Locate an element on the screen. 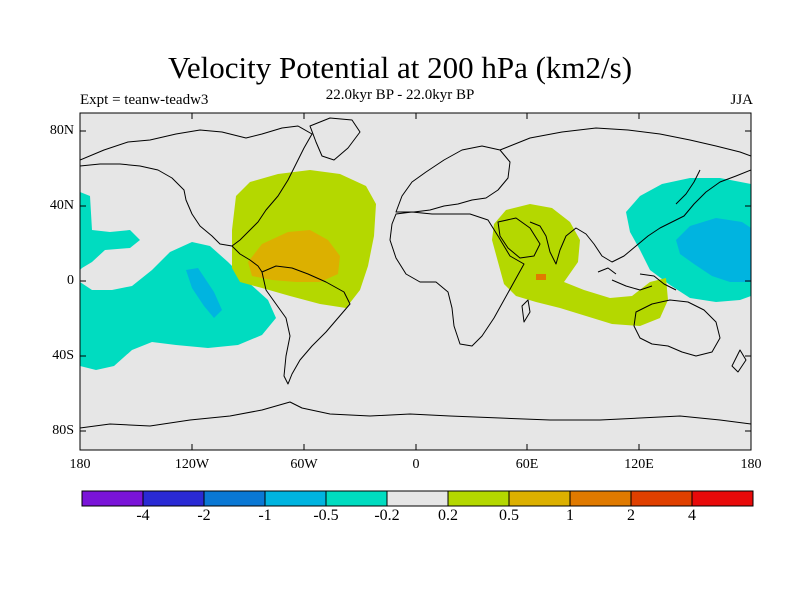  season-label: JJA is located at coordinates (741, 100).